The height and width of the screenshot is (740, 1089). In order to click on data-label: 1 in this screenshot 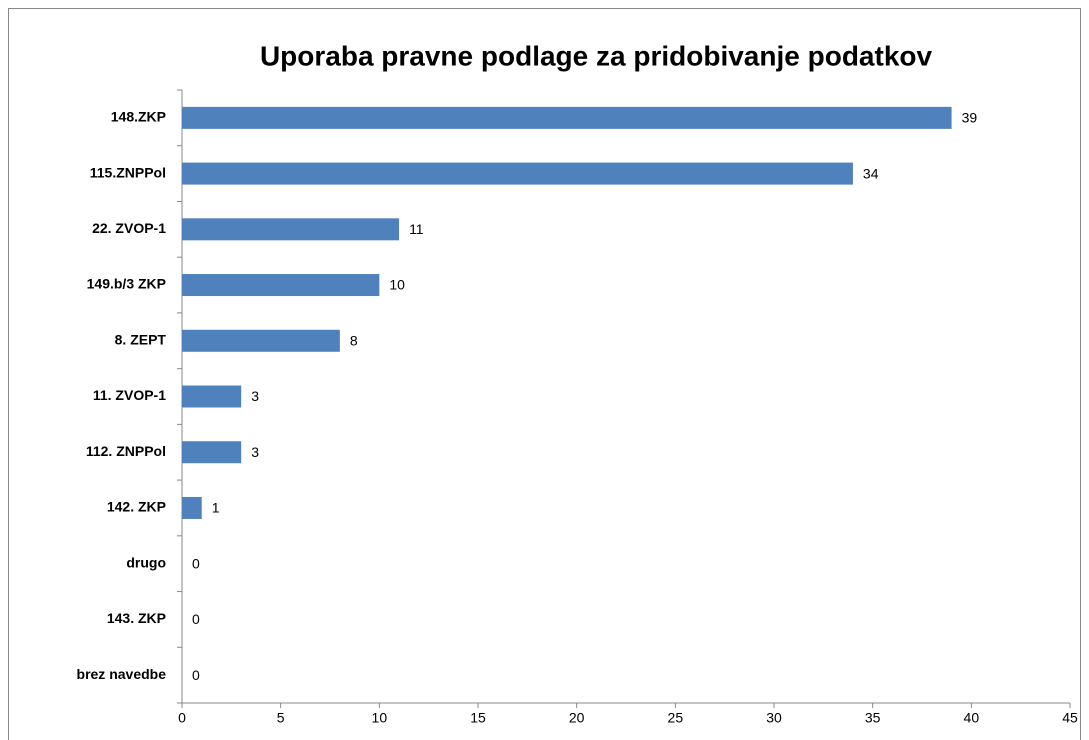, I will do `click(216, 508)`.